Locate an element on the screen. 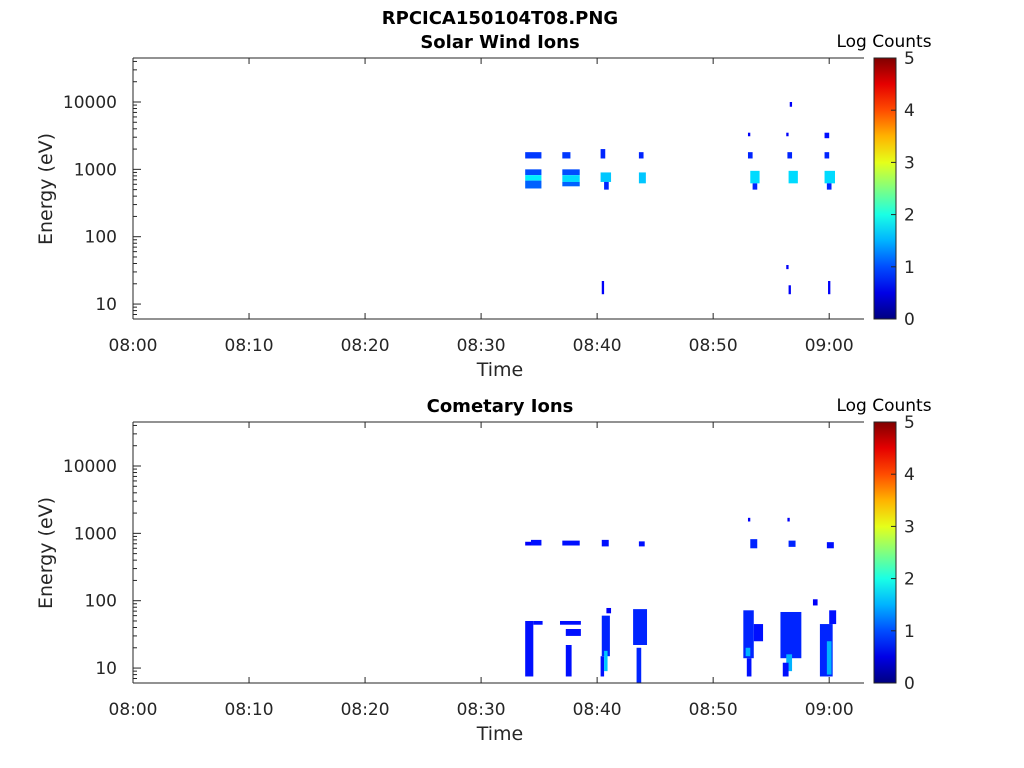  spectrogram-cells is located at coordinates (680, 198).